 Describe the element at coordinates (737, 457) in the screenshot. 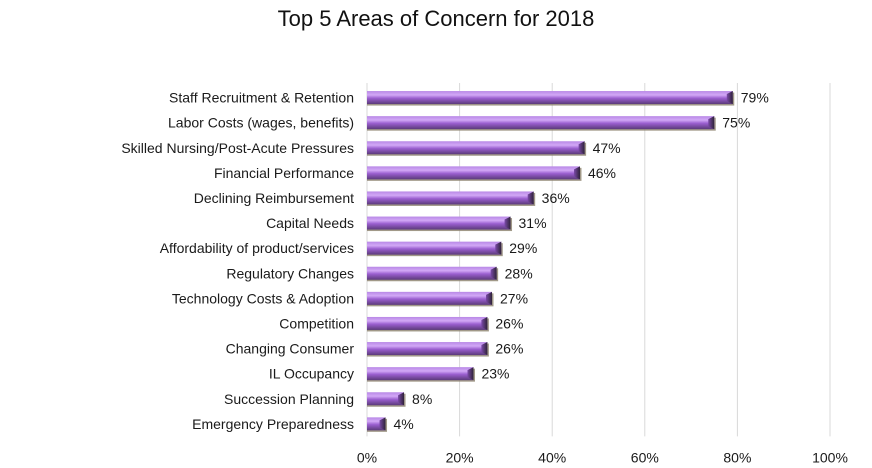

I see `x-tick-label: 80%` at that location.